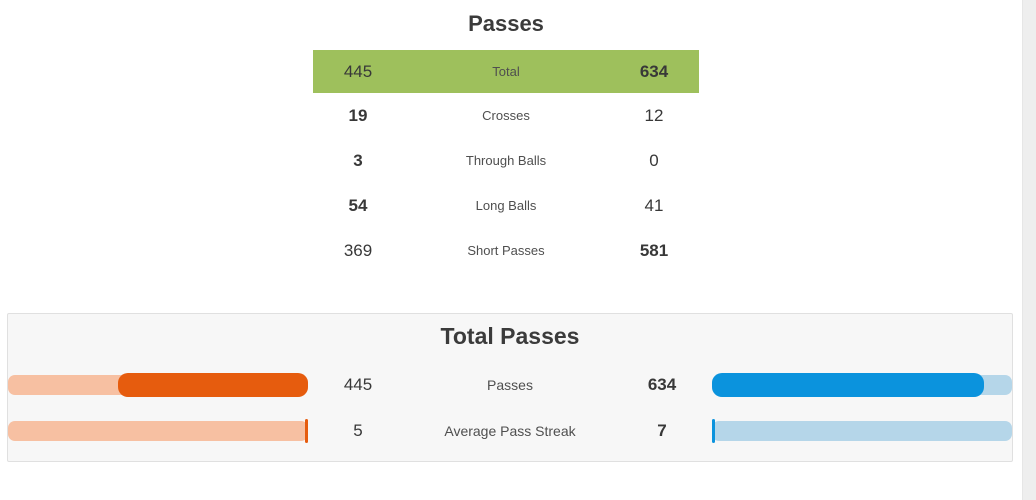 This screenshot has width=1036, height=500. I want to click on stat-label: Crosses, so click(506, 115).